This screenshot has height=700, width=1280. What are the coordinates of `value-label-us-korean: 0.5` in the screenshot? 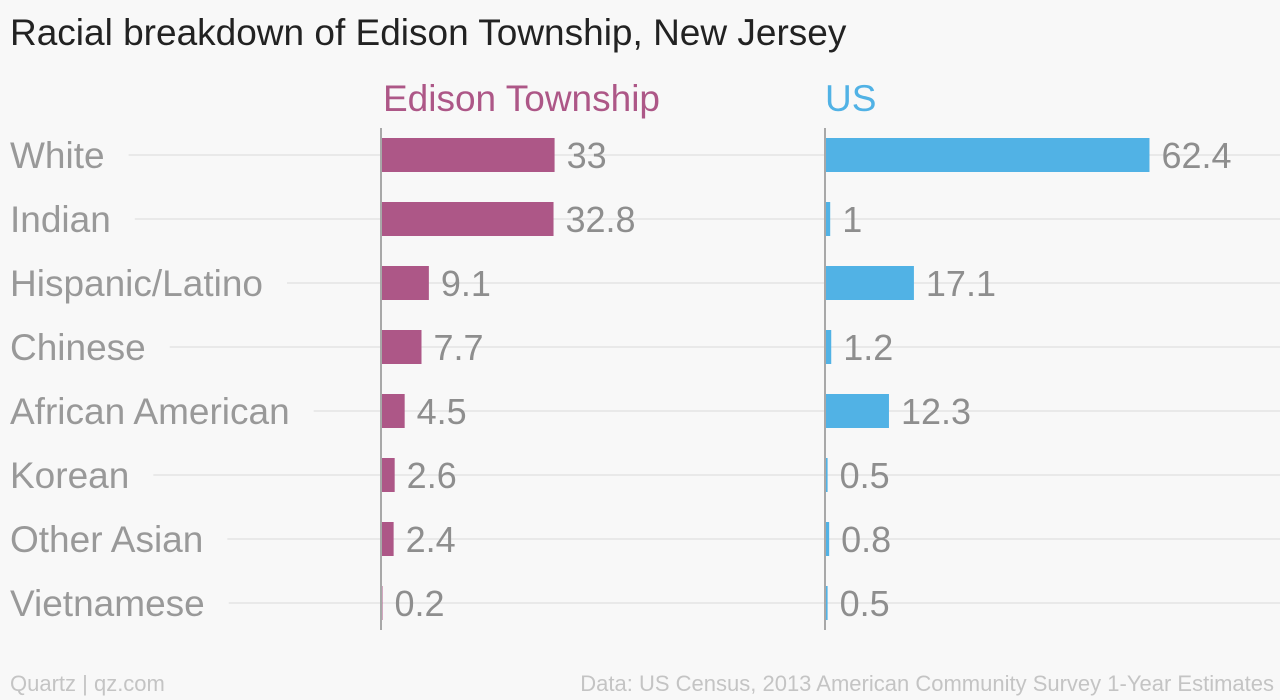 It's located at (865, 475).